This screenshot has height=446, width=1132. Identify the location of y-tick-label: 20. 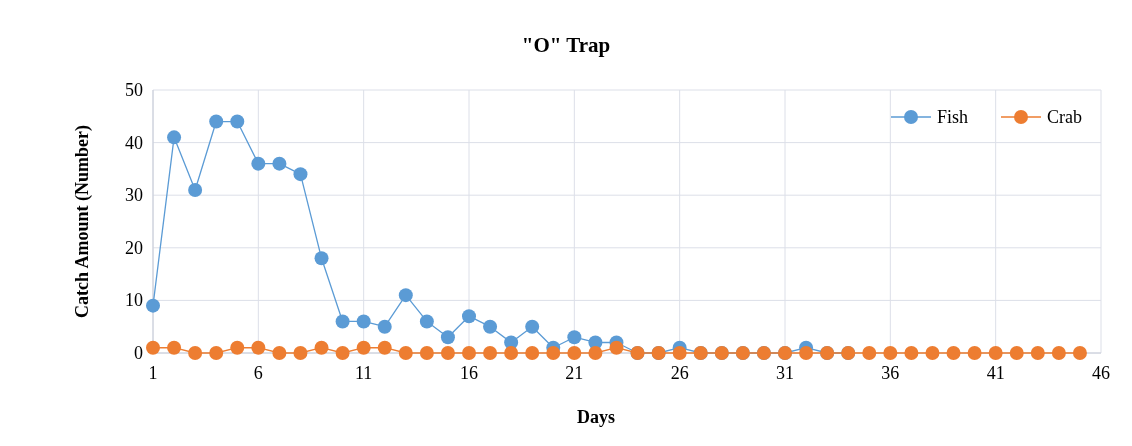
(134, 247).